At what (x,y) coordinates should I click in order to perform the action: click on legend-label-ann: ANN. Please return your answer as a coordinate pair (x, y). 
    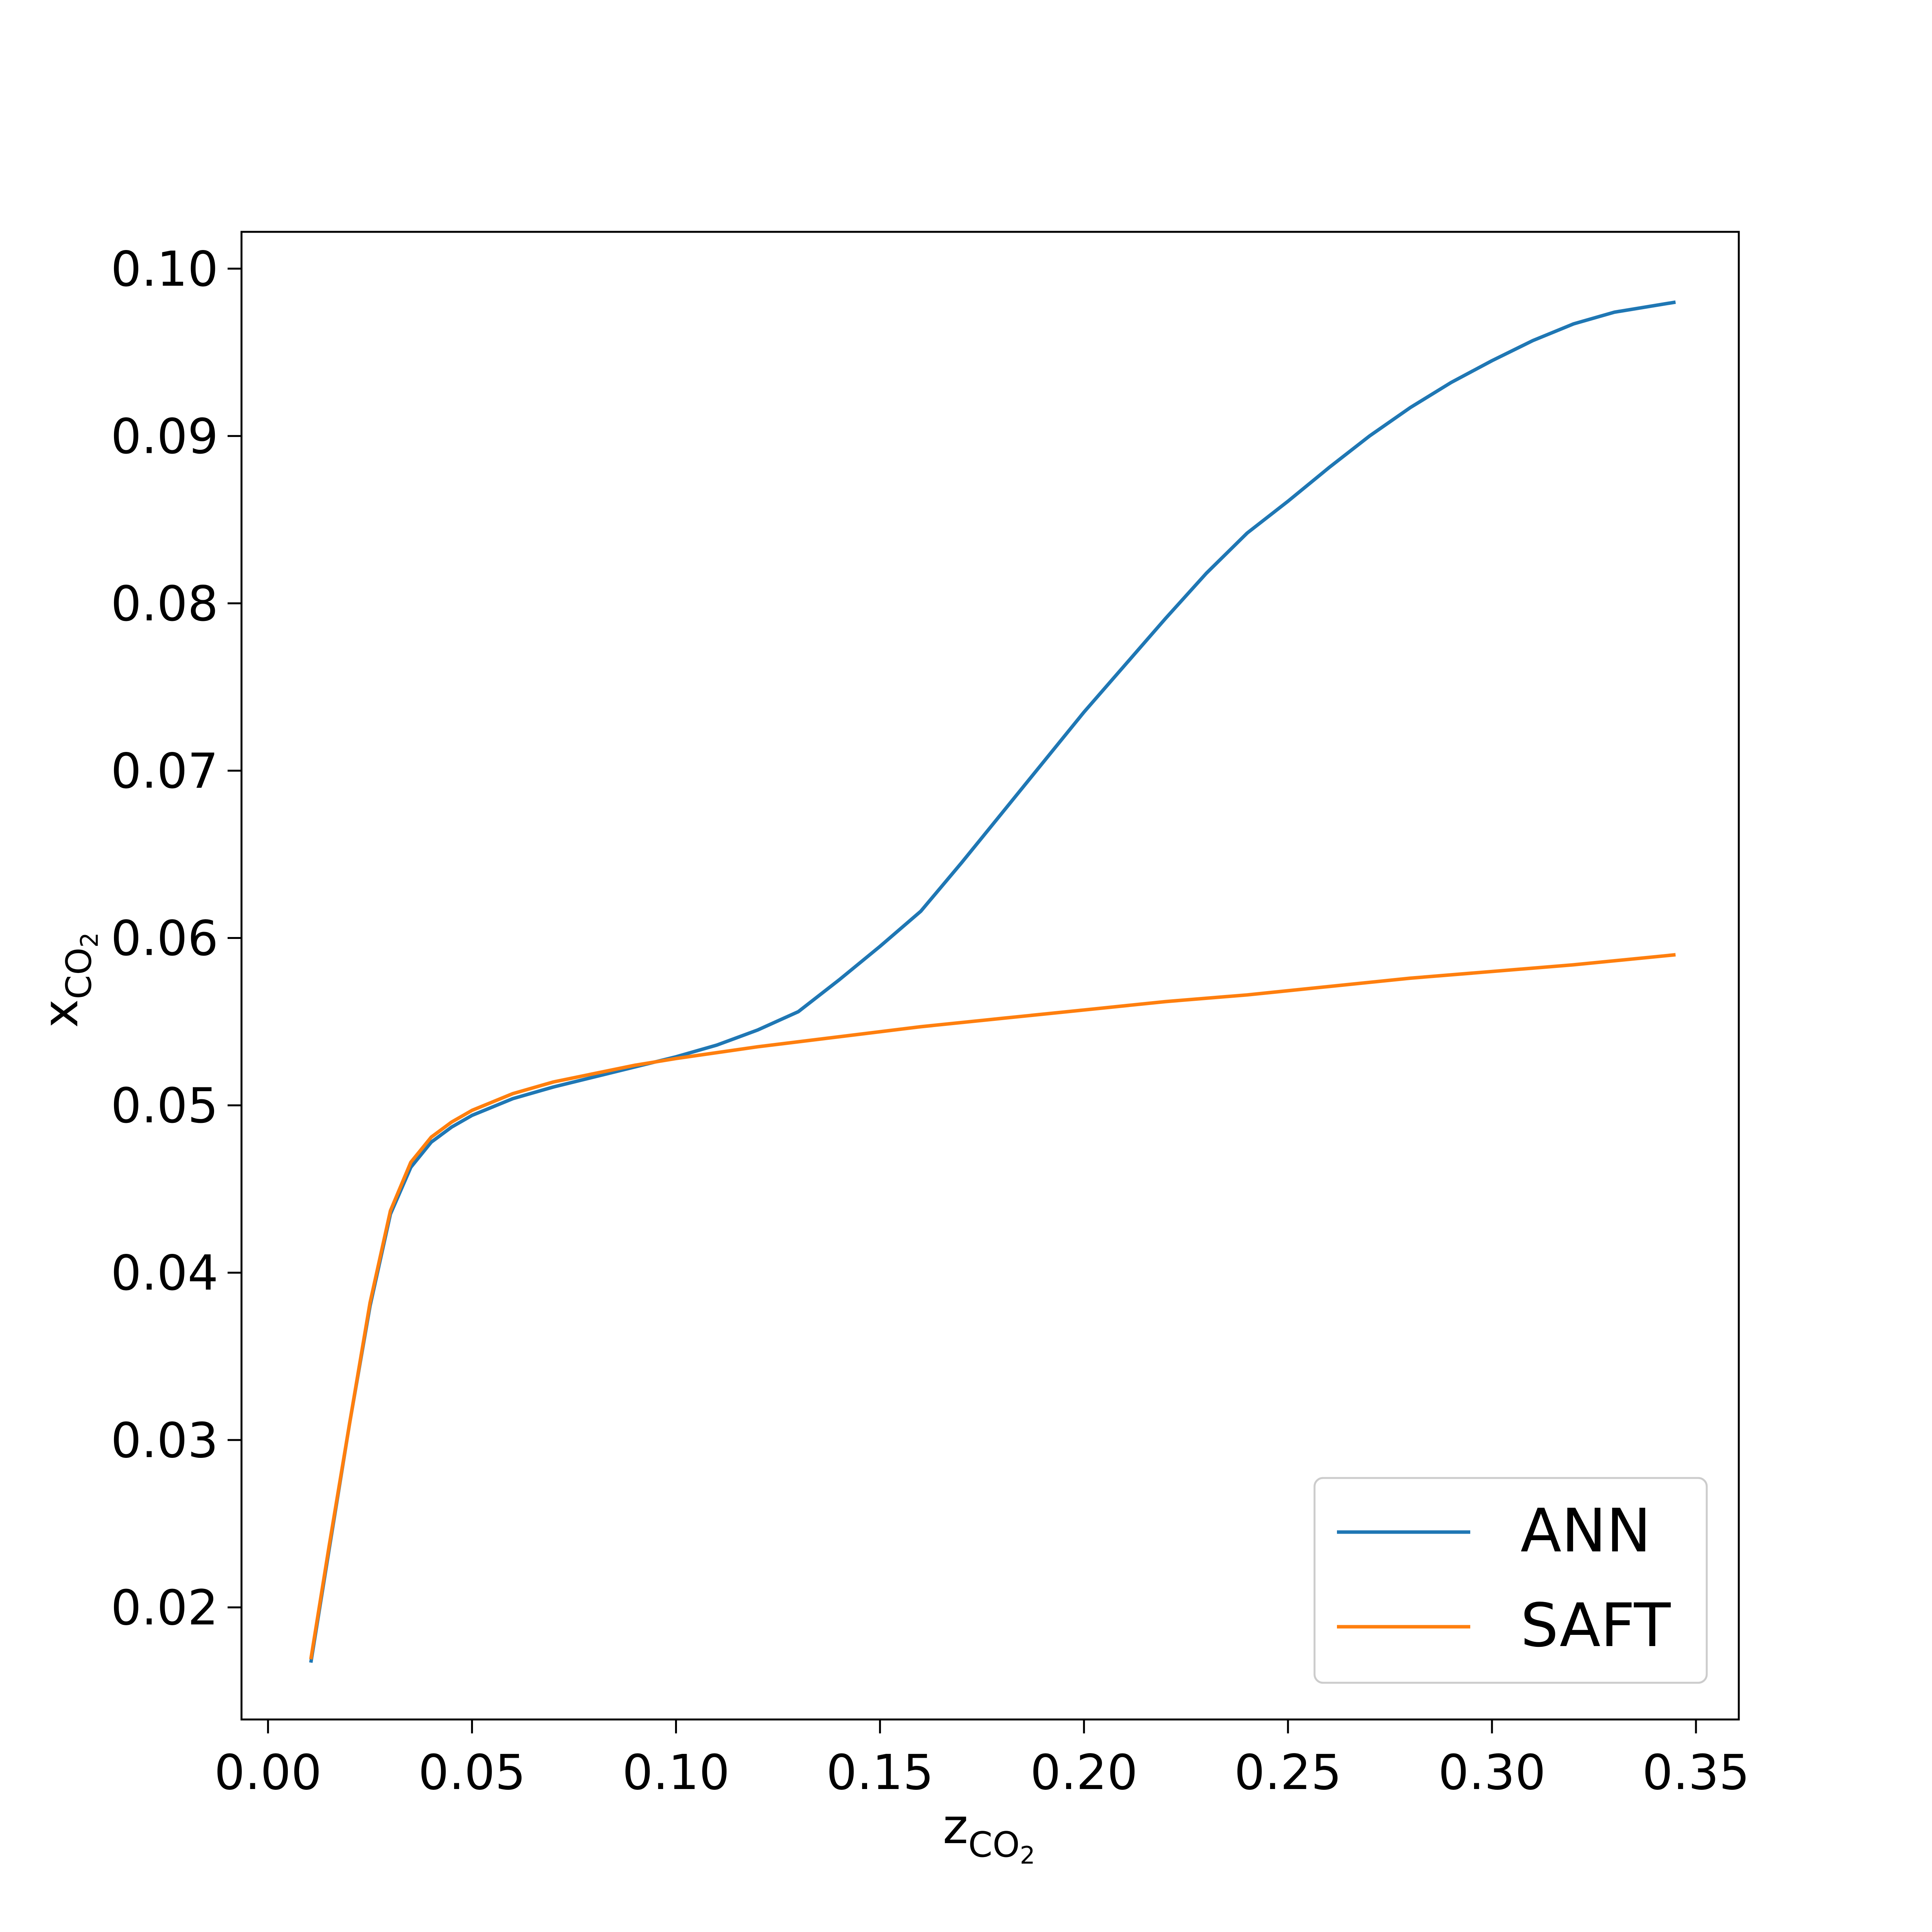
    Looking at the image, I should click on (1586, 1531).